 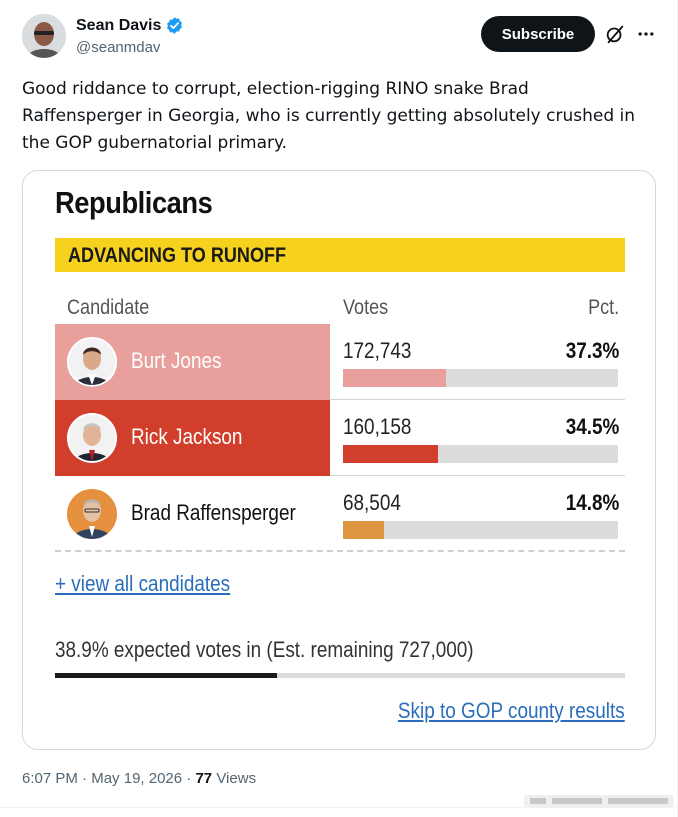 What do you see at coordinates (340, 551) in the screenshot?
I see `dashed-divider` at bounding box center [340, 551].